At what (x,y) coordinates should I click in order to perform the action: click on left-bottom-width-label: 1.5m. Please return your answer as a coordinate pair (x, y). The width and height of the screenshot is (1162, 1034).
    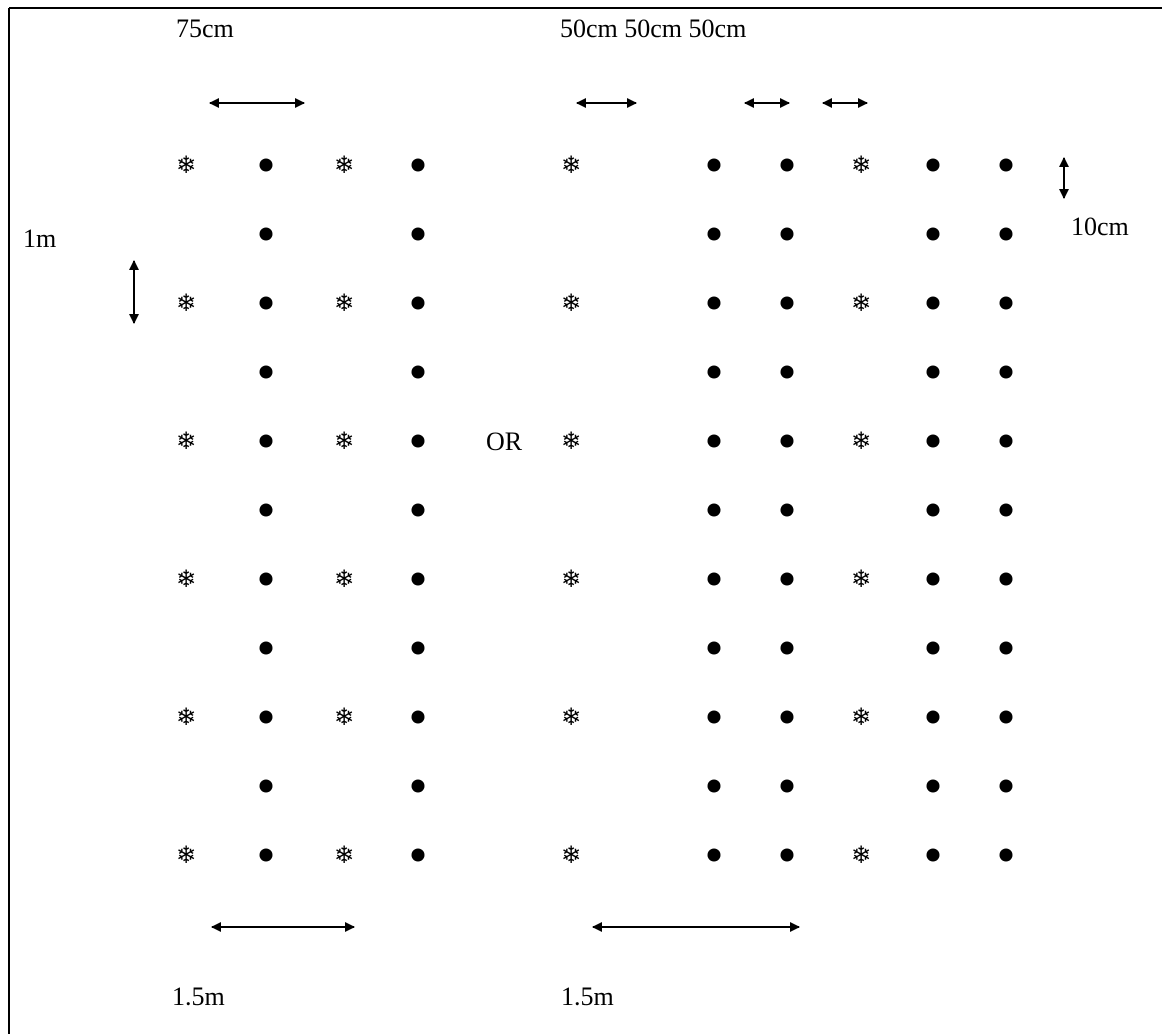
    Looking at the image, I should click on (198, 996).